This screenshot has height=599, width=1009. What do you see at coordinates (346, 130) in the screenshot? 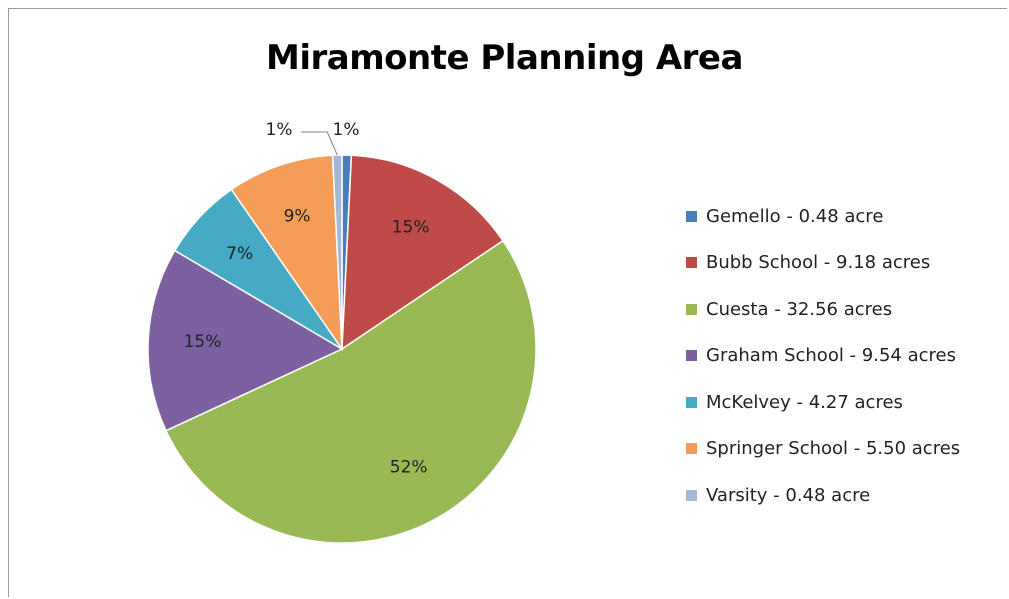
I see `data-label-0: 1%` at bounding box center [346, 130].